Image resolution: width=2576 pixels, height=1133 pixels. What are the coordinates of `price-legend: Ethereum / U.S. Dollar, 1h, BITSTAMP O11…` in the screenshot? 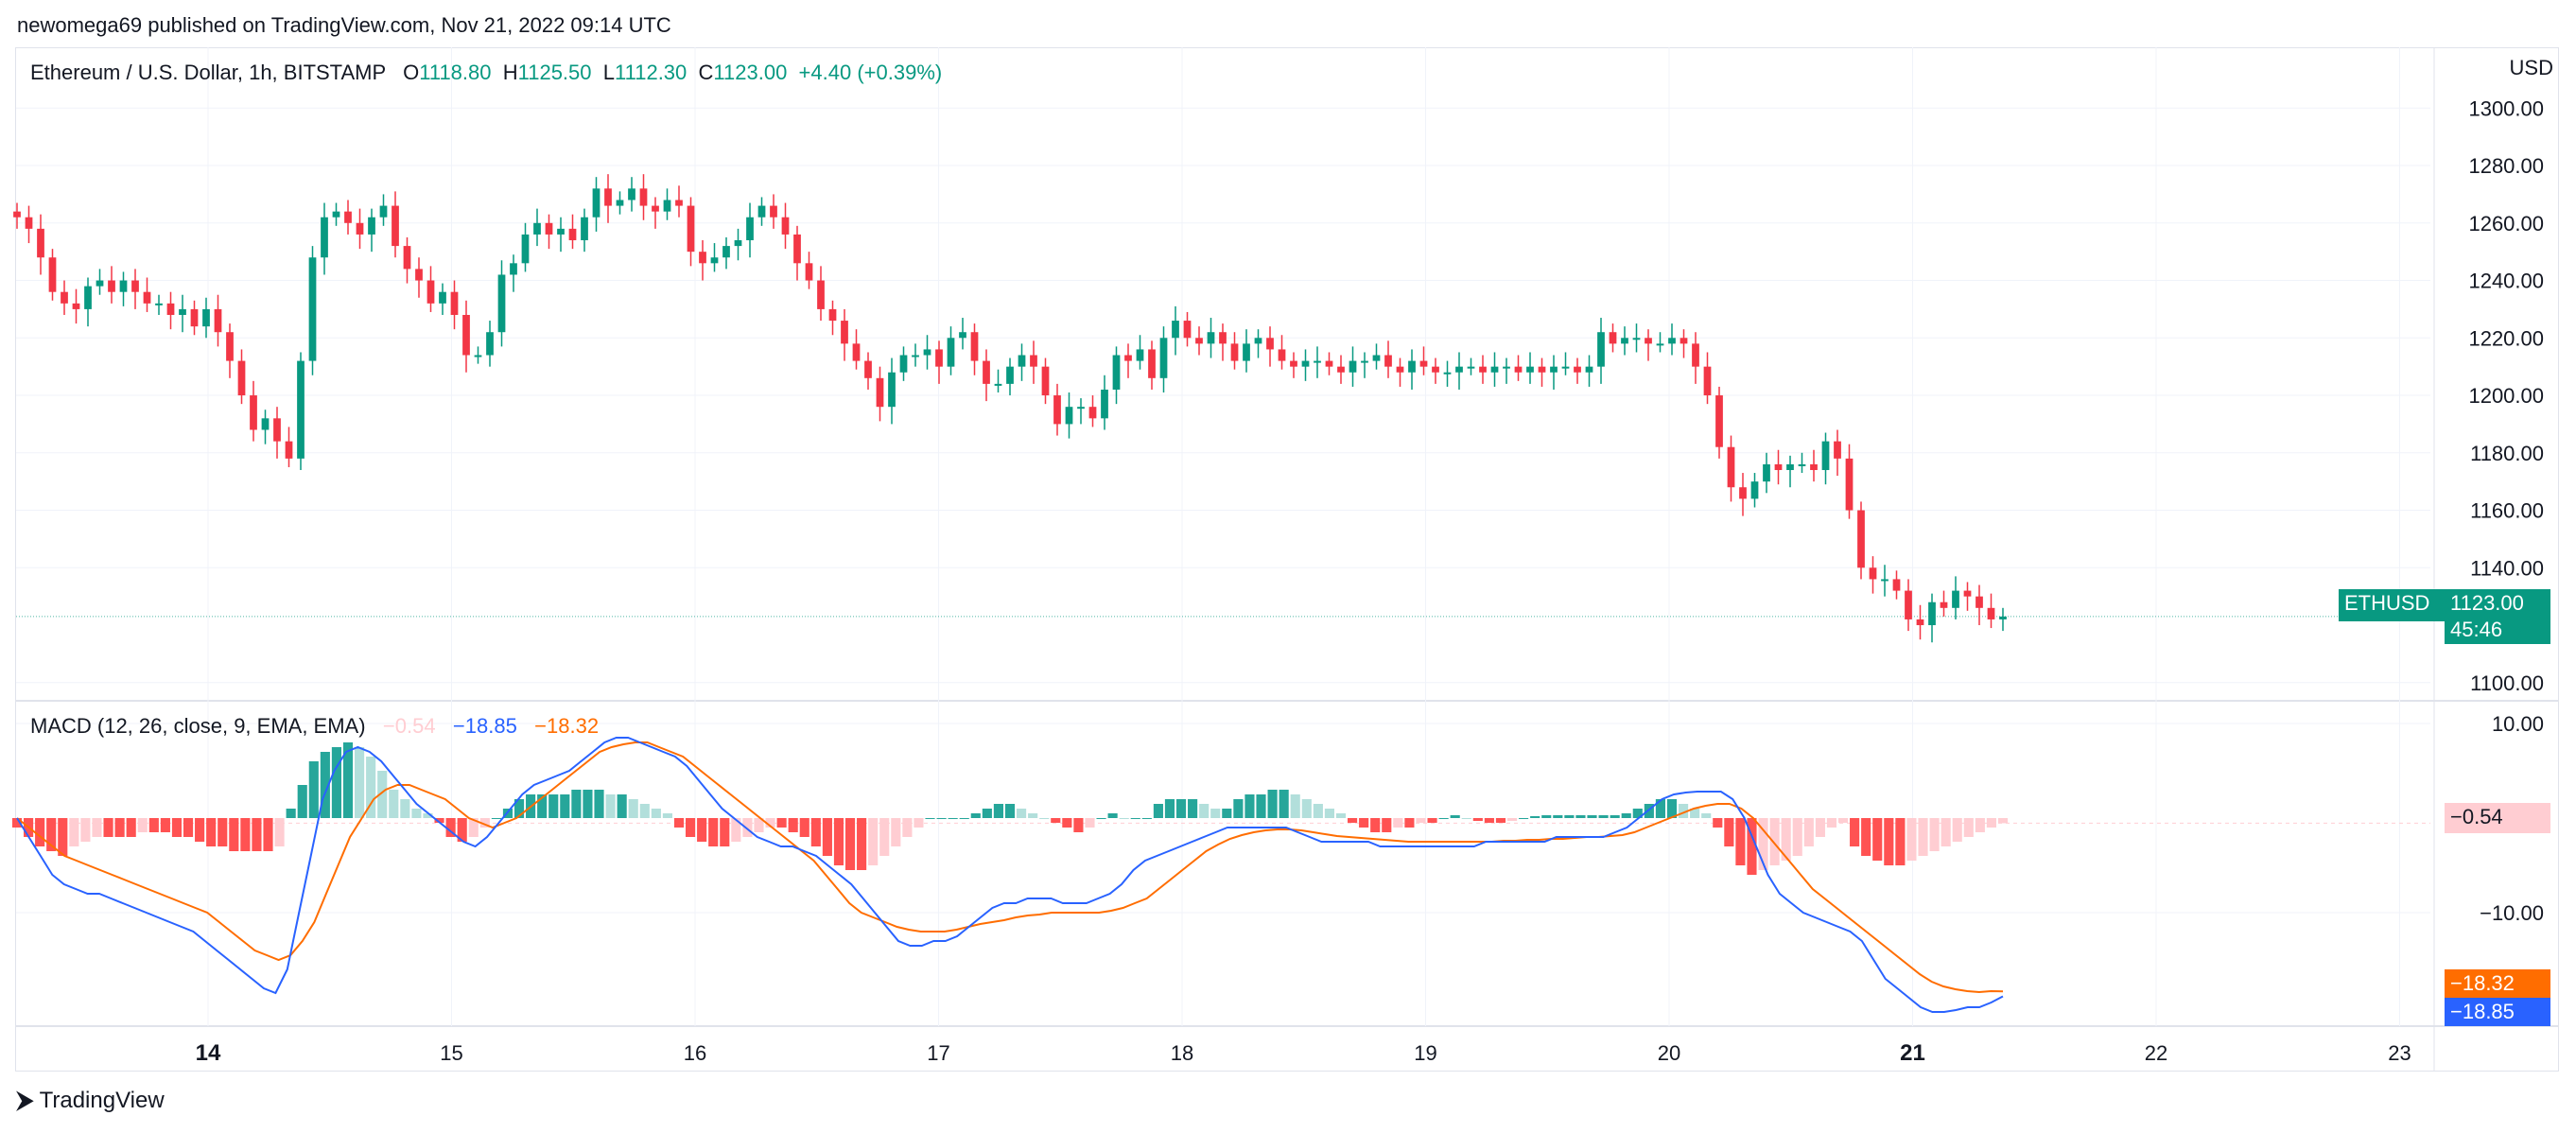 It's located at (486, 73).